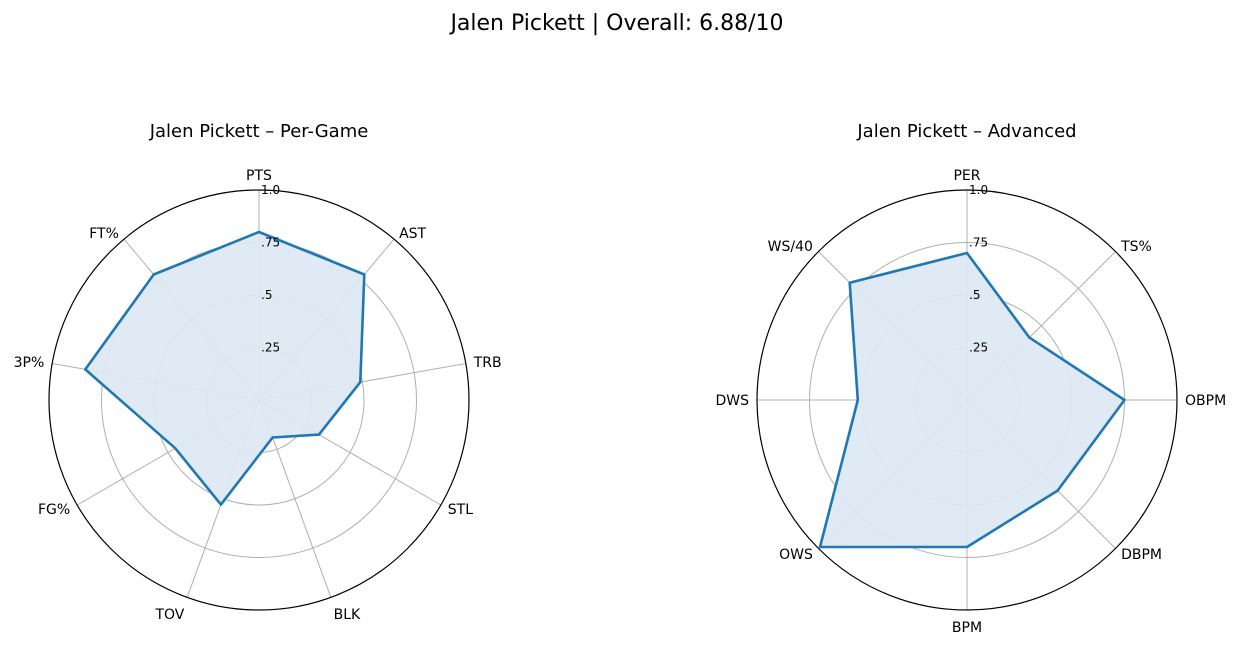  What do you see at coordinates (29, 363) in the screenshot?
I see `axis-label-3p-pct: 3P%` at bounding box center [29, 363].